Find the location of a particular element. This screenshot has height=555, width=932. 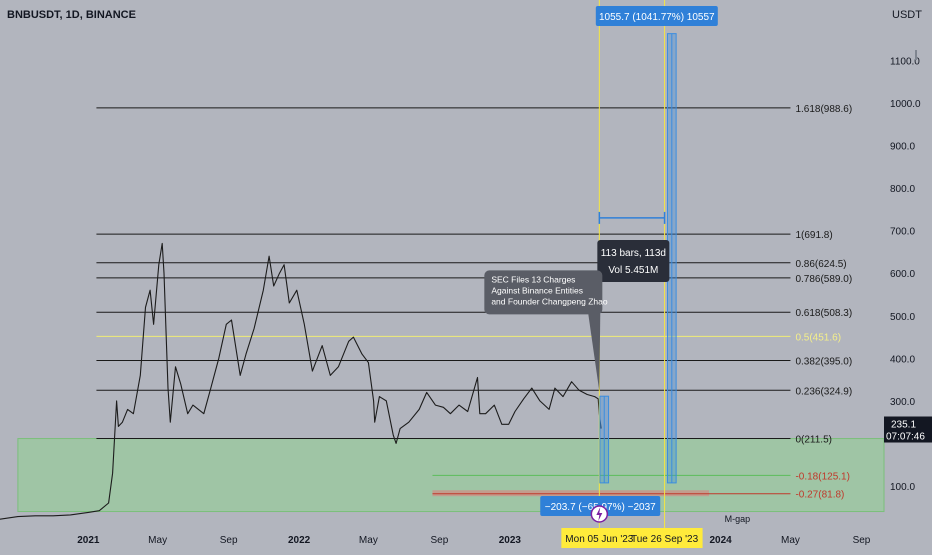

fib-level-label: 0.86(624.5) is located at coordinates (820, 264).